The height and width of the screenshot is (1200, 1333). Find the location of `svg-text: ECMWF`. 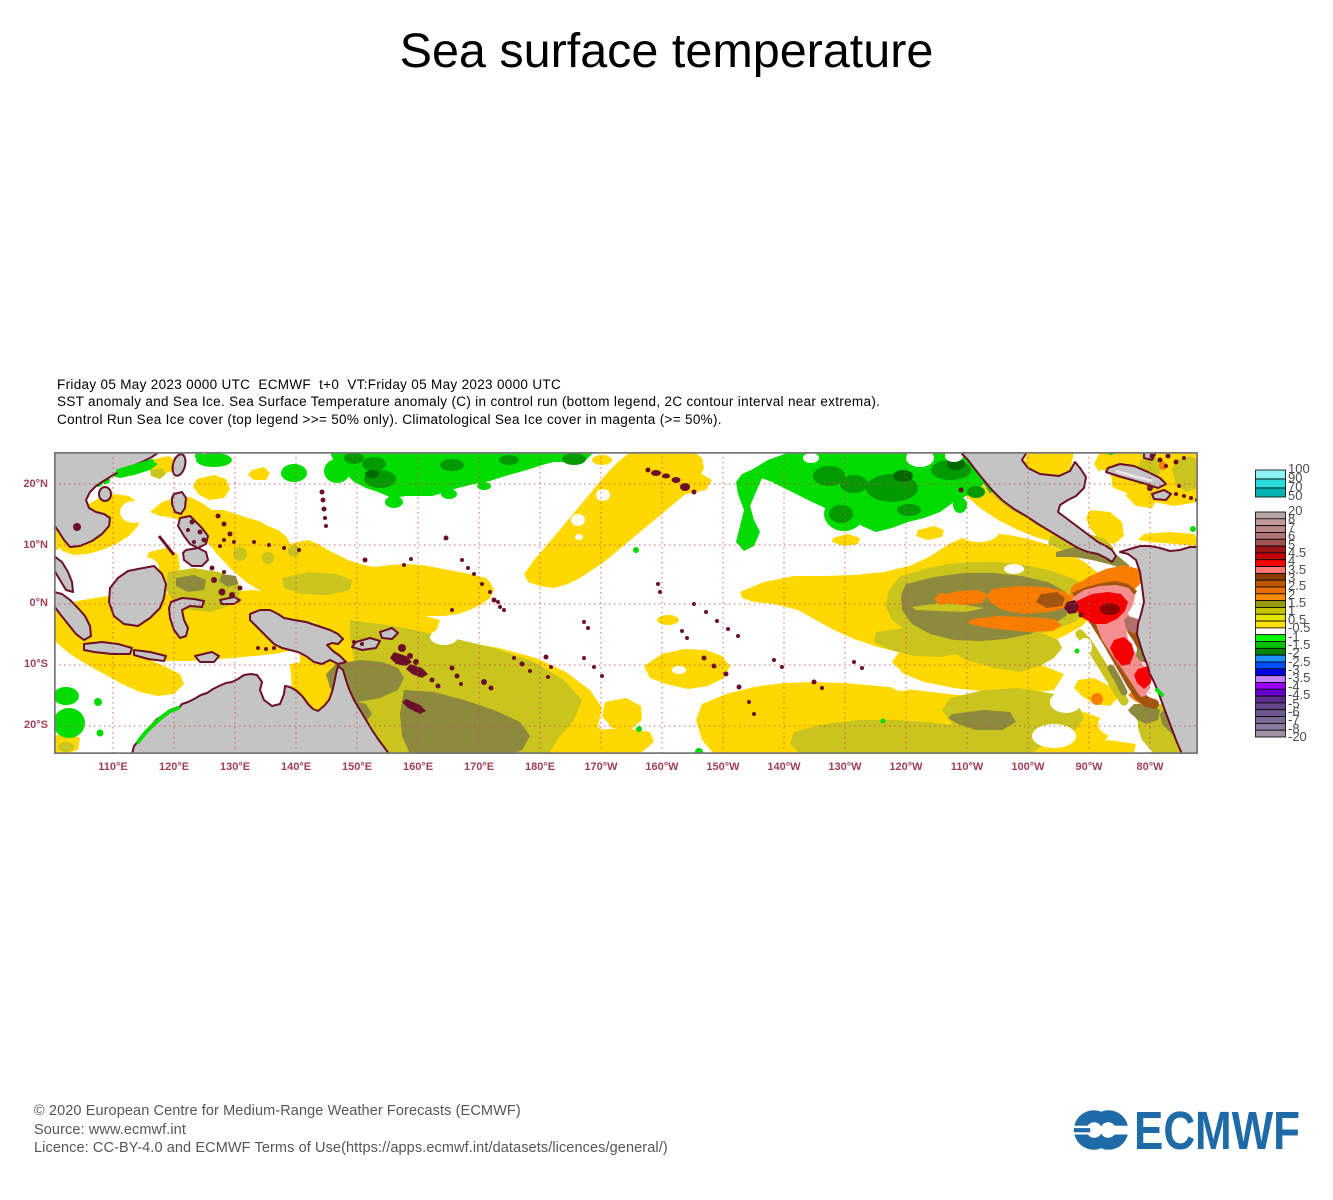

svg-text: ECMWF is located at coordinates (1217, 1130).